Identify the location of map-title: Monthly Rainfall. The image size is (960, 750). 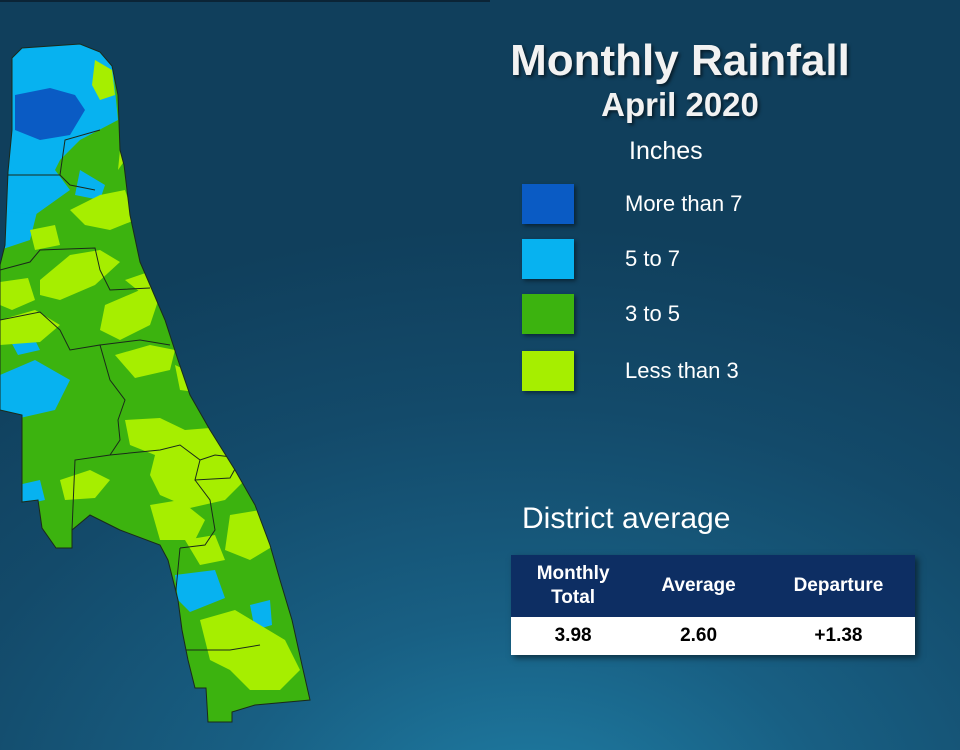
(680, 60).